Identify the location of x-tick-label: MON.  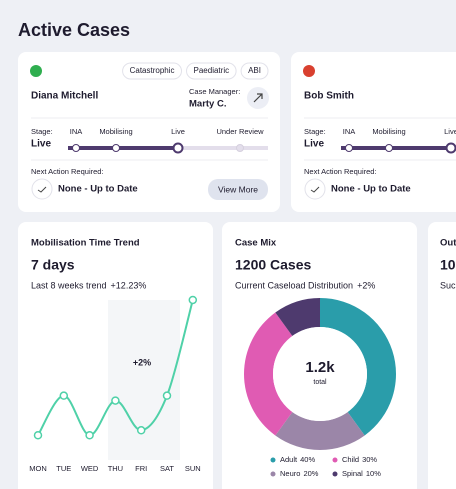
(38, 468).